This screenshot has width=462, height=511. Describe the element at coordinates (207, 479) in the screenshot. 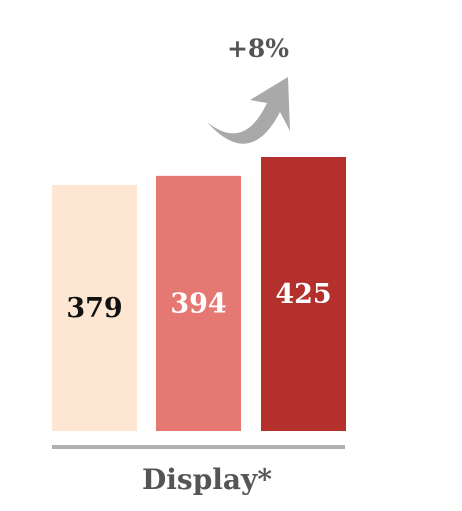

I see `group-label: Display*` at that location.